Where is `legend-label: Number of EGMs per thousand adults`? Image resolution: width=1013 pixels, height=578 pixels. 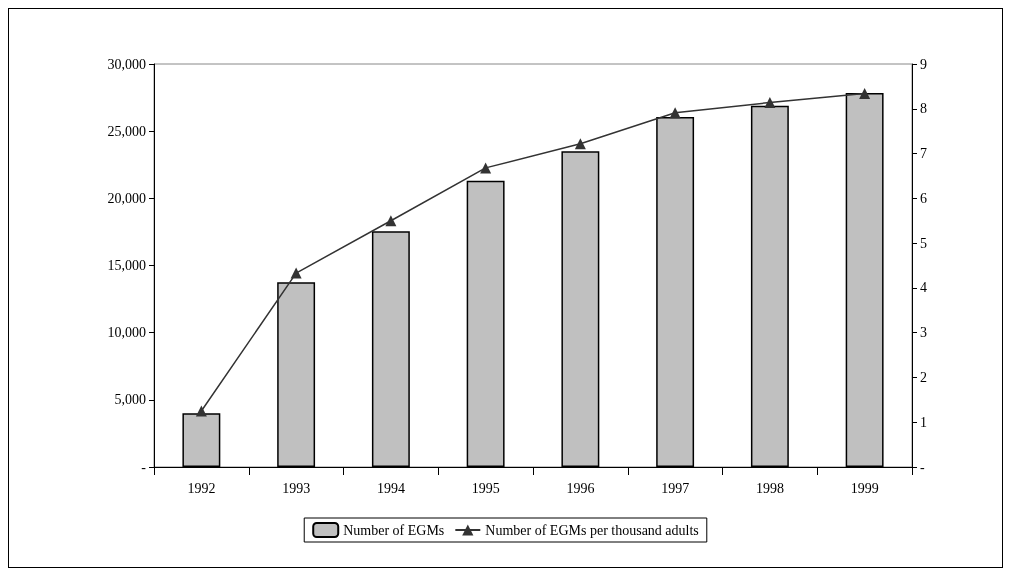 legend-label: Number of EGMs per thousand adults is located at coordinates (592, 530).